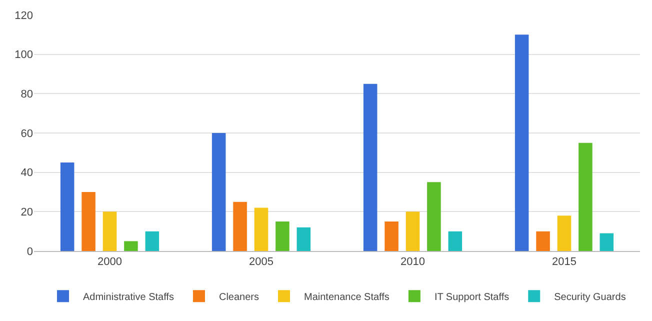  What do you see at coordinates (590, 298) in the screenshot?
I see `legend-label: Security Guards` at bounding box center [590, 298].